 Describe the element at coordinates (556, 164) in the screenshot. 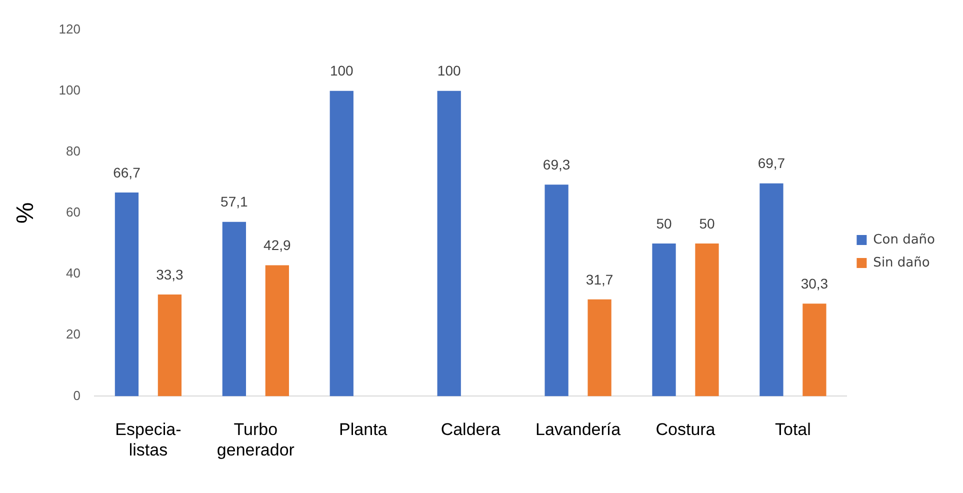

I see `data-label: 69,3` at that location.